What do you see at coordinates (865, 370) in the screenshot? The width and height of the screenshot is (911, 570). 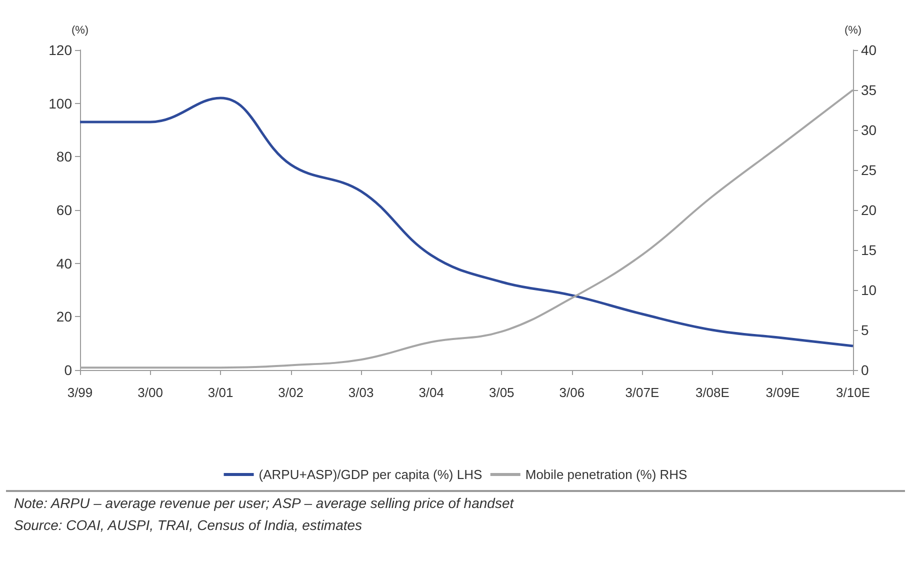 I see `y2-tick-label: 0` at bounding box center [865, 370].